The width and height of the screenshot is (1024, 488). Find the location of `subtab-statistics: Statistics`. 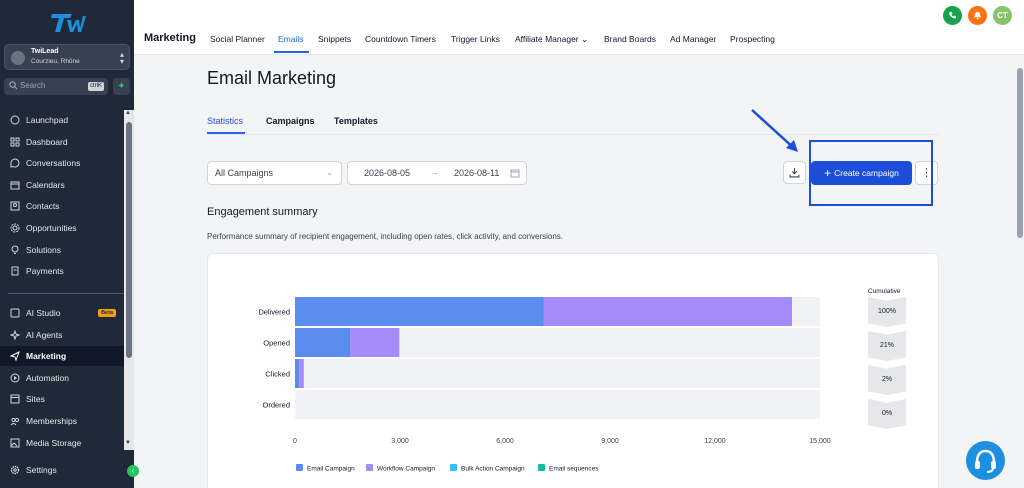

subtab-statistics: Statistics is located at coordinates (225, 121).